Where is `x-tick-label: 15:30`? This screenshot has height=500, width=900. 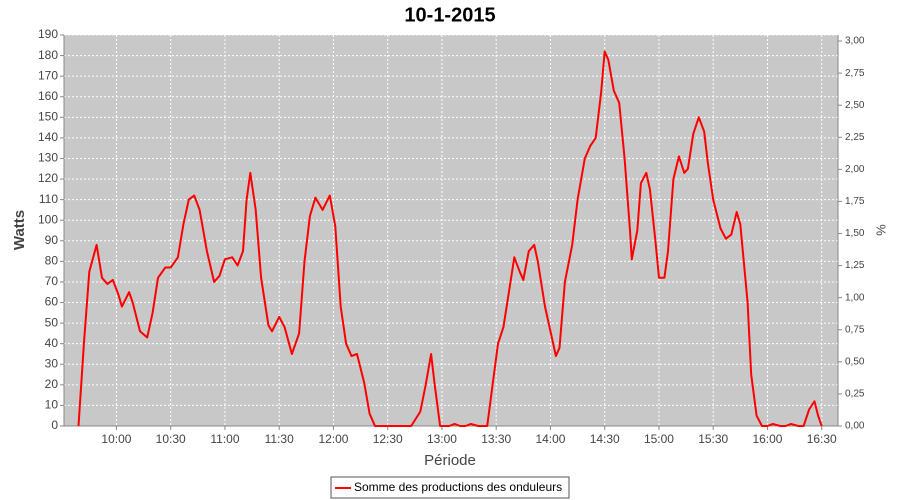
x-tick-label: 15:30 is located at coordinates (713, 439).